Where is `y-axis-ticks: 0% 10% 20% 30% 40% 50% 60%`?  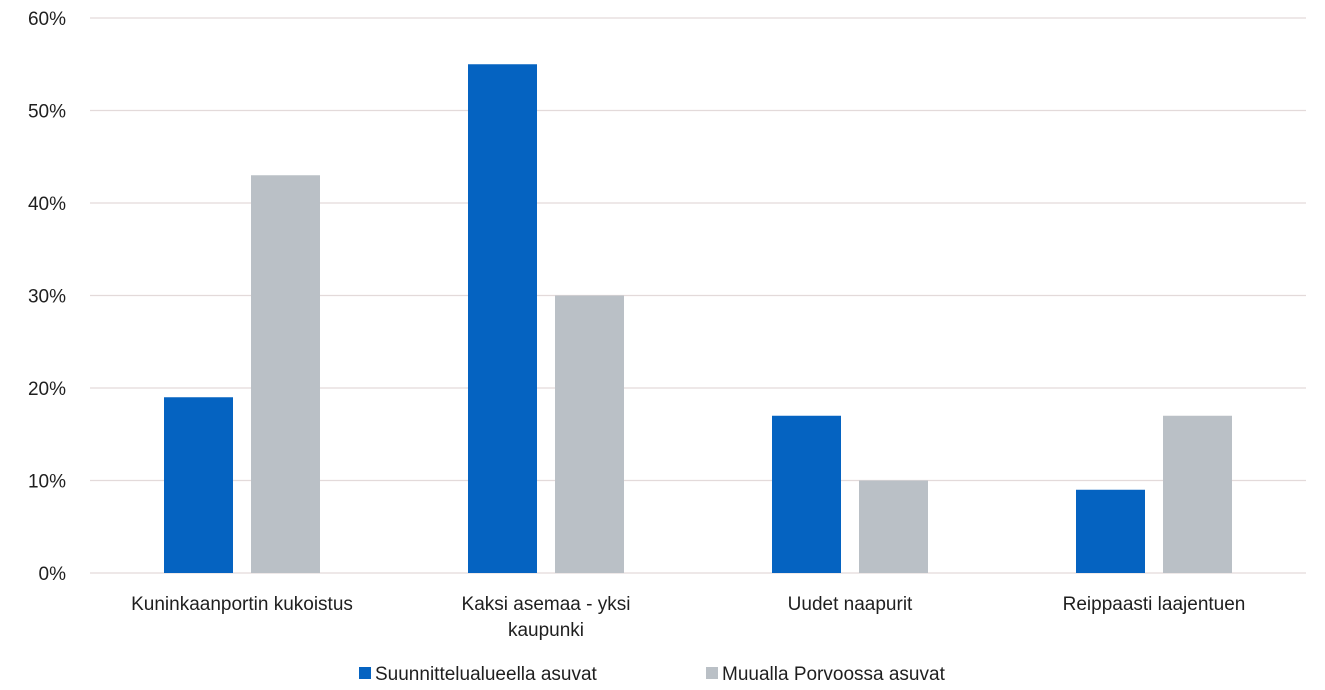
y-axis-ticks: 0% 10% 20% 30% 40% 50% 60% is located at coordinates (47, 297).